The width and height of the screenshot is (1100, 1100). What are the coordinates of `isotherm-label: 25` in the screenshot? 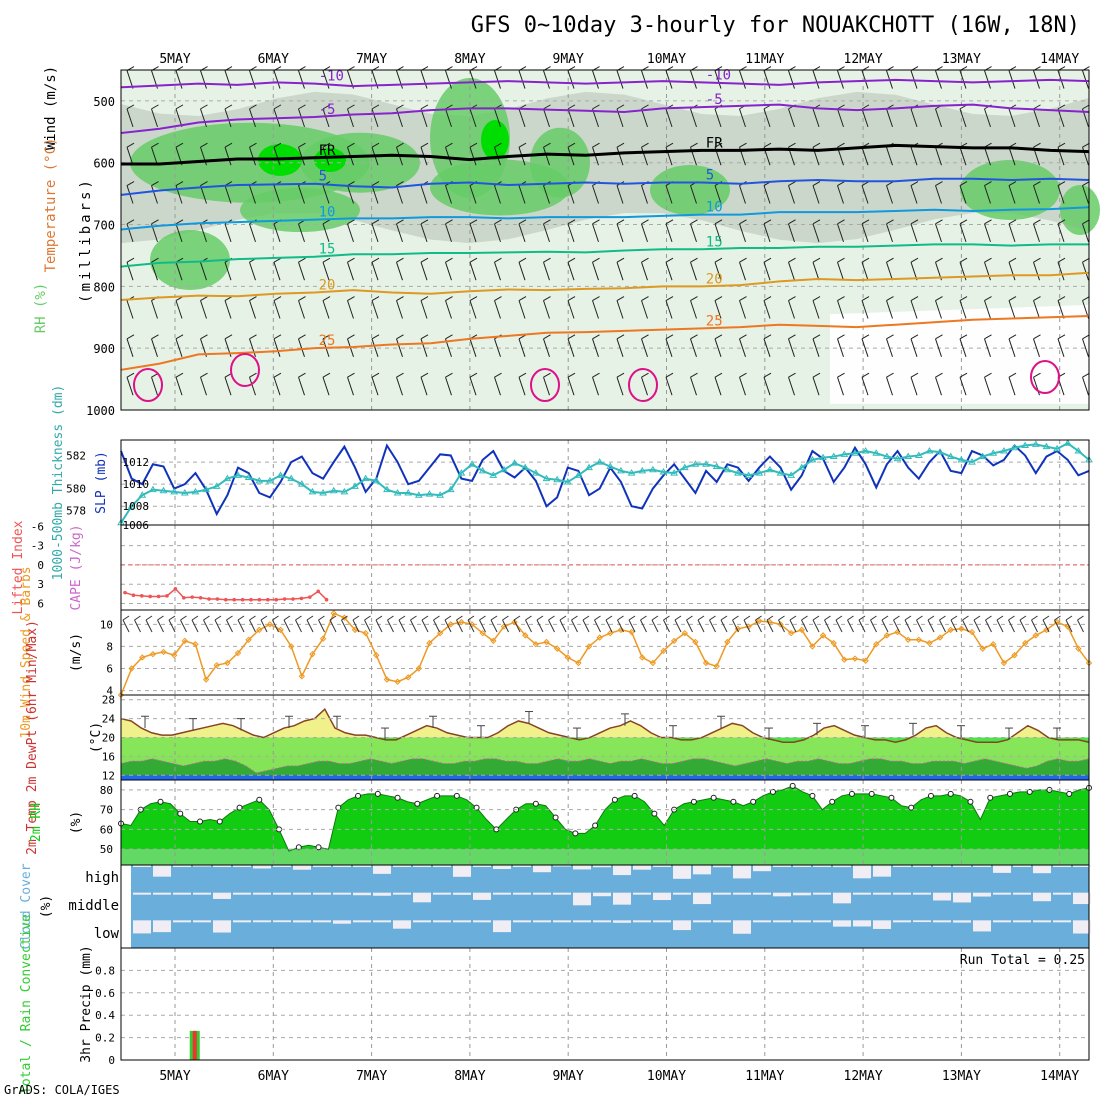 It's located at (327, 341).